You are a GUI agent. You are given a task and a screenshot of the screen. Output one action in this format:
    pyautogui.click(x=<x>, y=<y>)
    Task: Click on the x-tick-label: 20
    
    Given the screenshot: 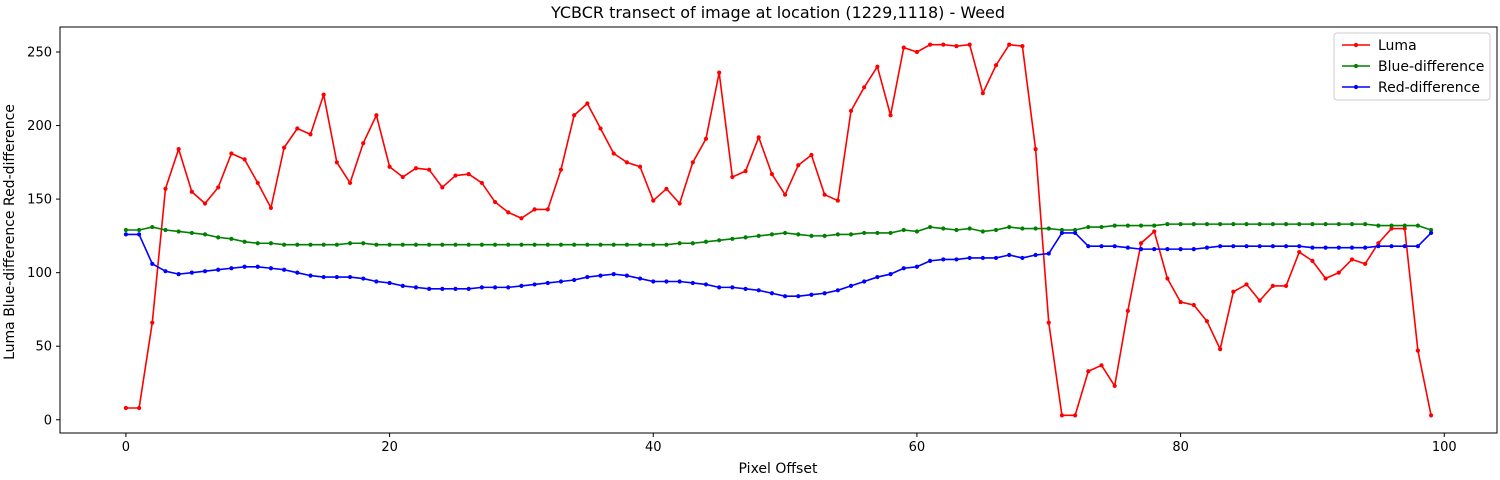 What is the action you would take?
    pyautogui.click(x=389, y=447)
    